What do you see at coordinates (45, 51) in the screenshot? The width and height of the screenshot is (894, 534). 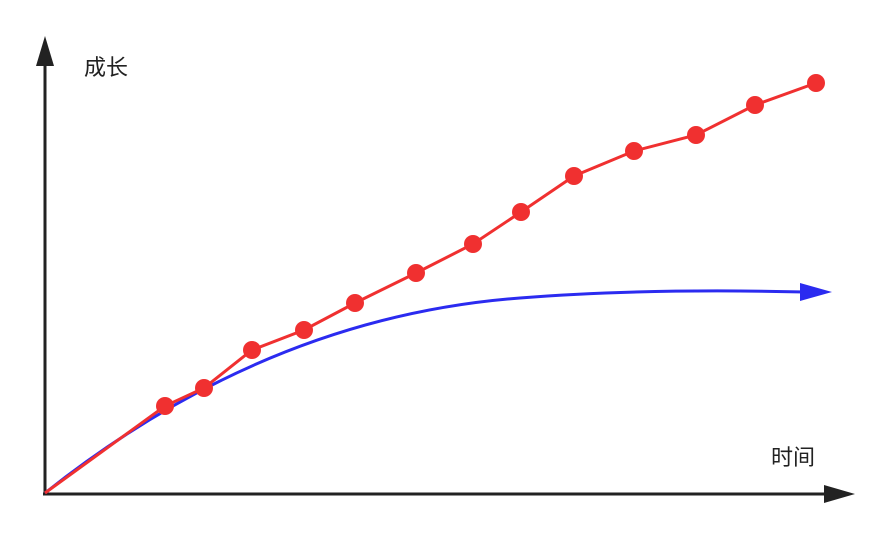 I see `y-axis-arrow-icon` at bounding box center [45, 51].